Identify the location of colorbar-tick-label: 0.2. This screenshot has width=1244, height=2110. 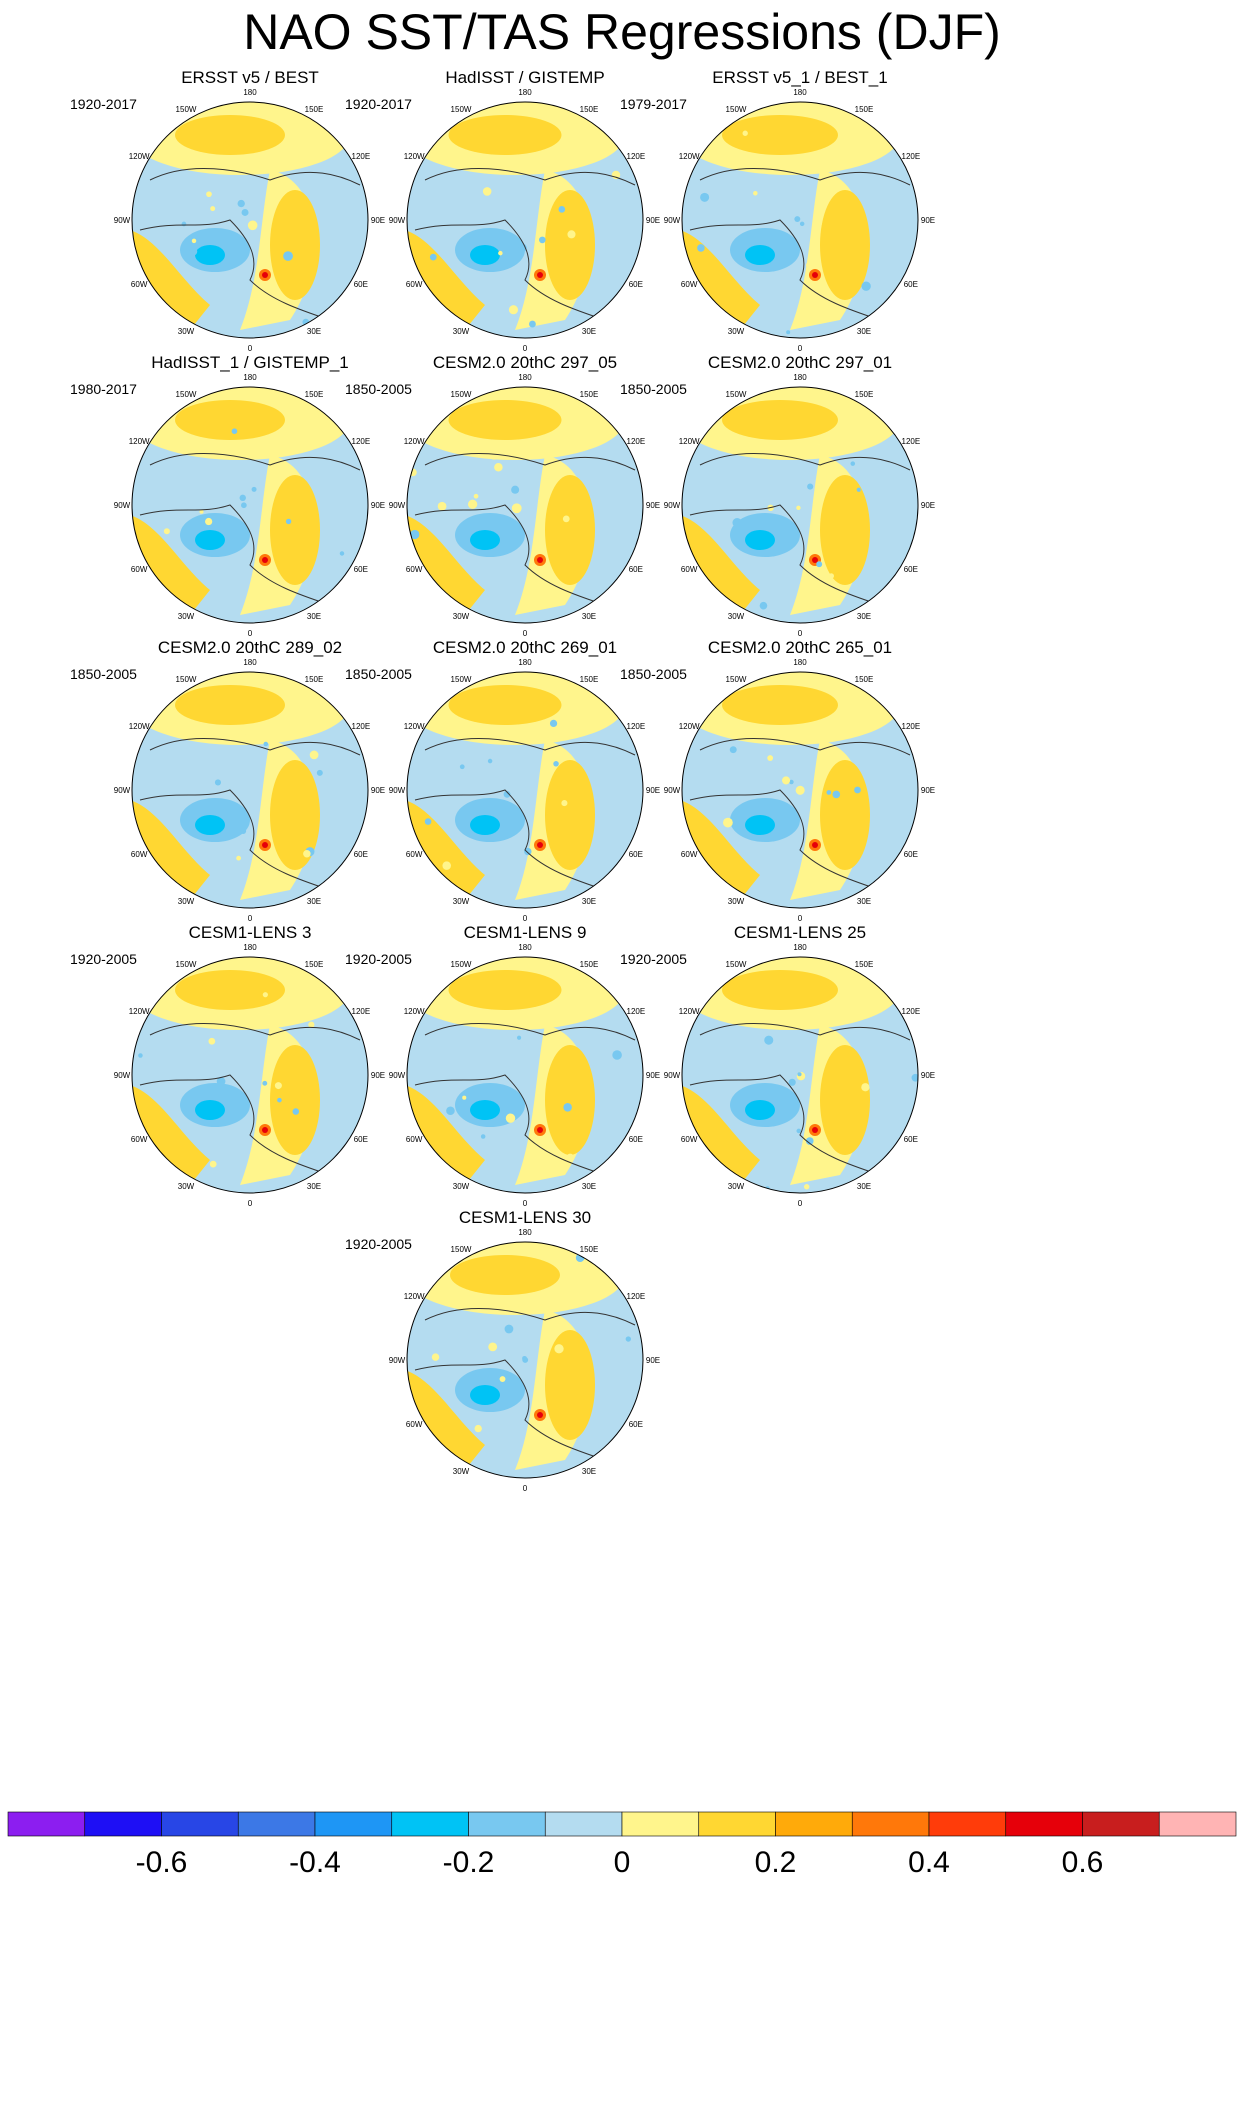
(776, 1862).